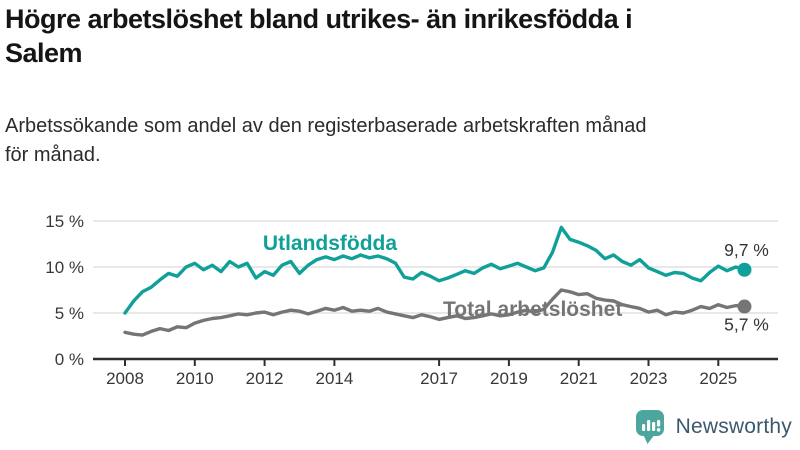 This screenshot has height=450, width=800. What do you see at coordinates (439, 378) in the screenshot?
I see `x-tick-label: 2017` at bounding box center [439, 378].